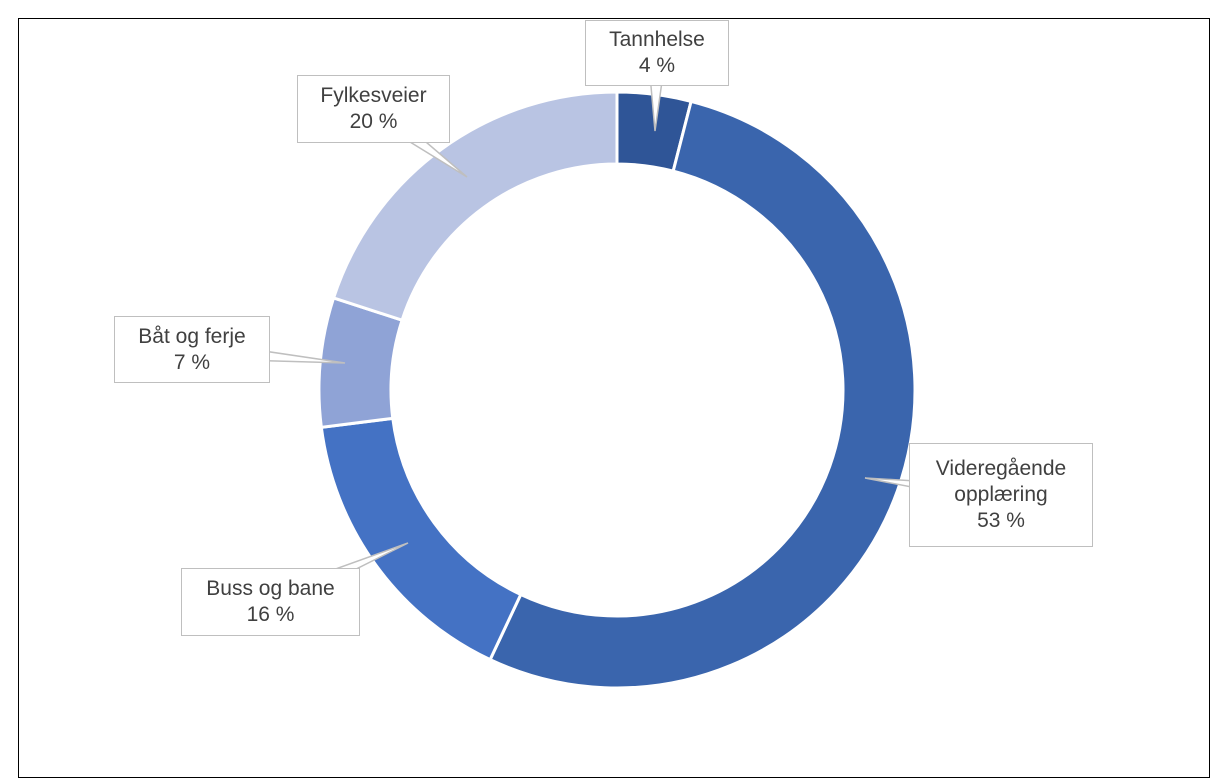  Describe the element at coordinates (657, 53) in the screenshot. I see `data-label: Tannhelse 4 %` at that location.